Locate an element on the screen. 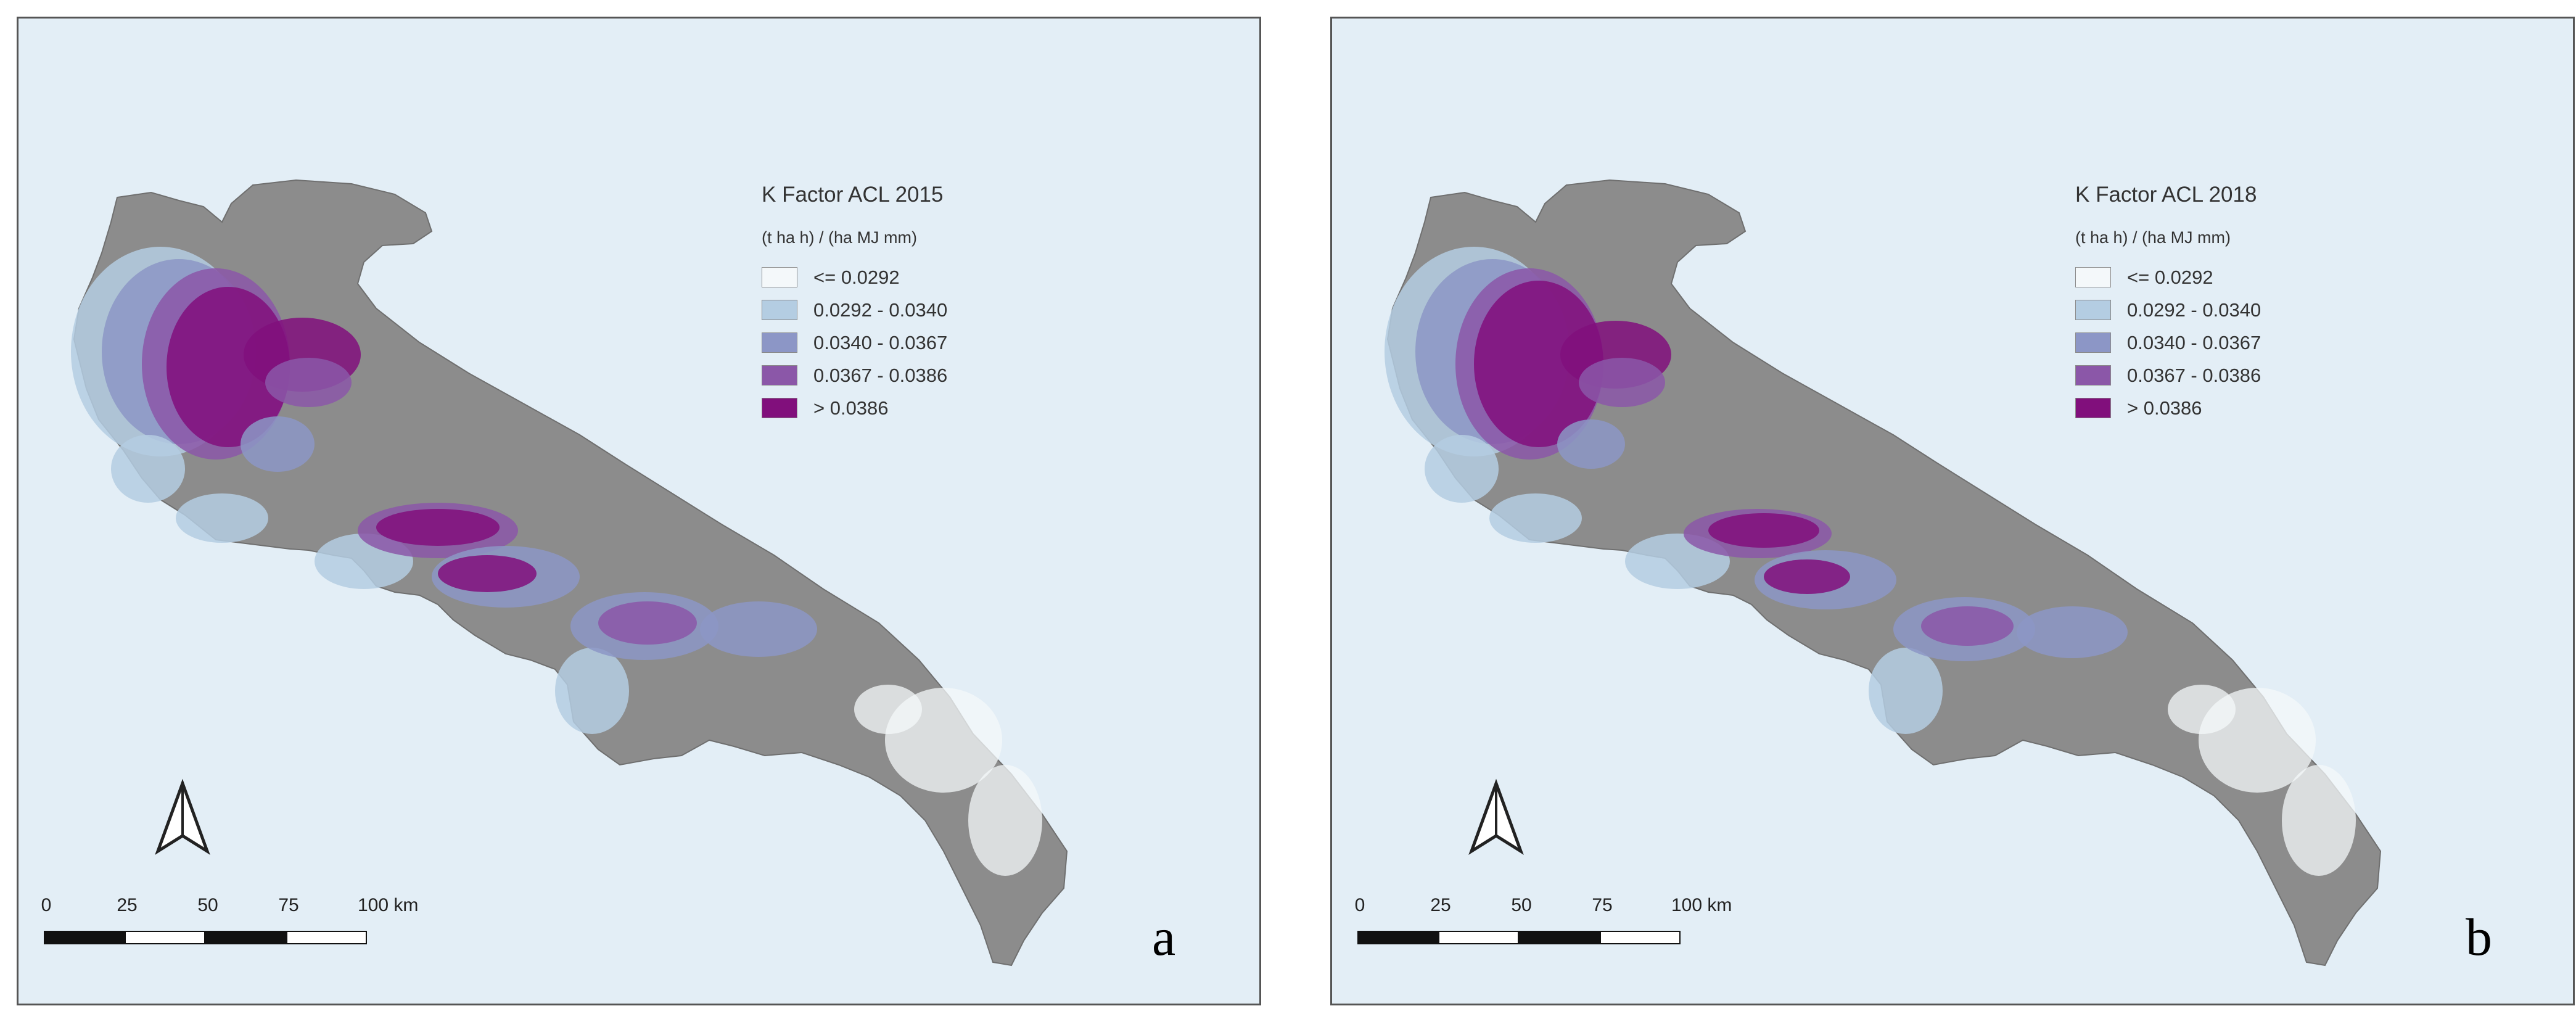 This screenshot has width=2576, height=1027. panel-letter: a is located at coordinates (1164, 937).